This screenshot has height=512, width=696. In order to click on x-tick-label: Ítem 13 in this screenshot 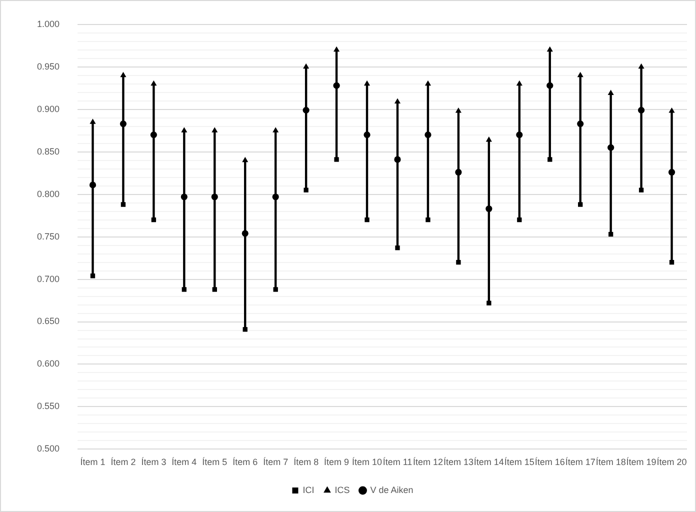, I will do `click(458, 462)`.